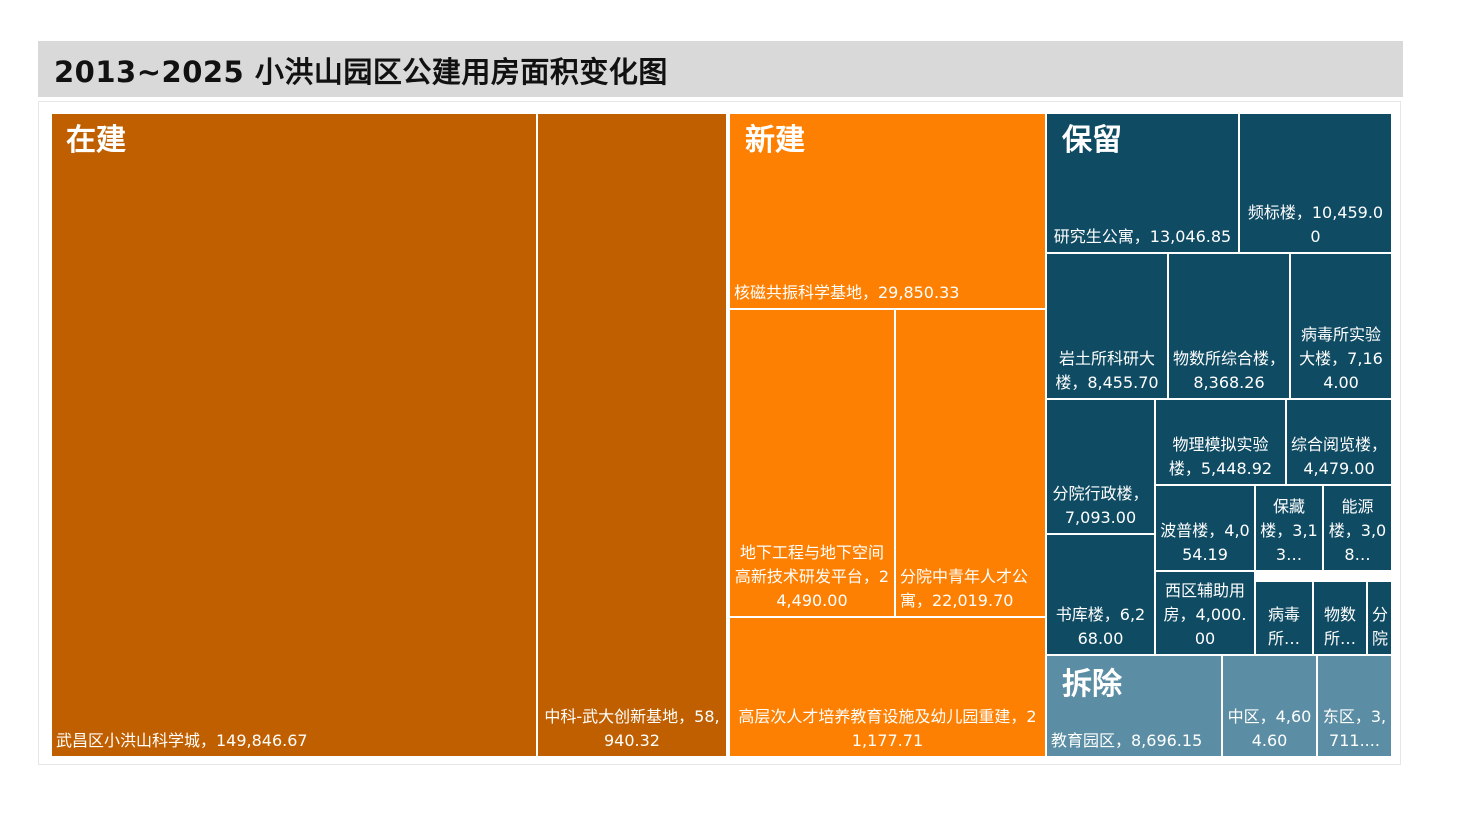  Describe the element at coordinates (361, 72) in the screenshot. I see `chart-title: 2013~2025 小洪山园区公建用房面积变化图` at that location.